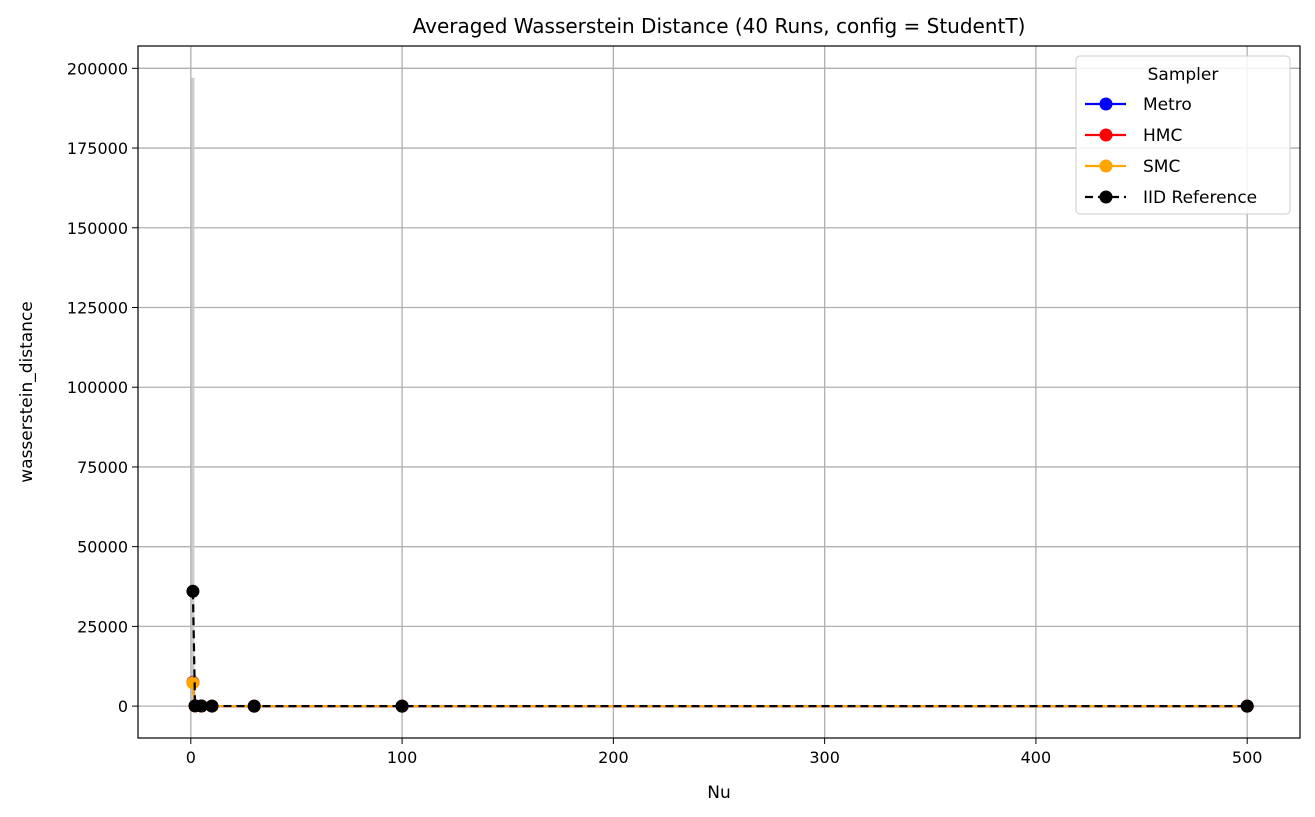 This screenshot has width=1315, height=817. I want to click on legend-title: Sampler, so click(1183, 75).